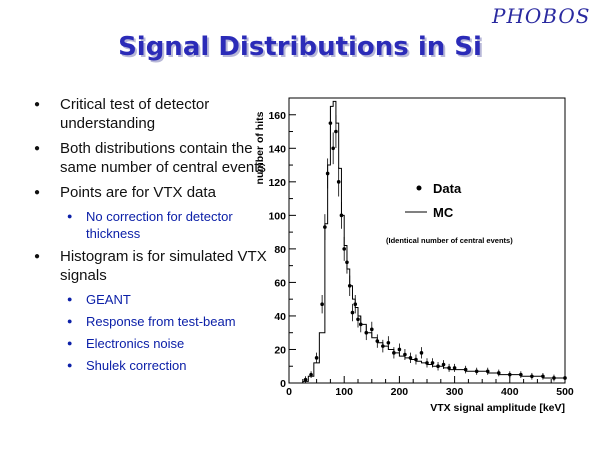  What do you see at coordinates (497, 408) in the screenshot?
I see `x-axis-label: VTX signal amplitude [keV]` at bounding box center [497, 408].